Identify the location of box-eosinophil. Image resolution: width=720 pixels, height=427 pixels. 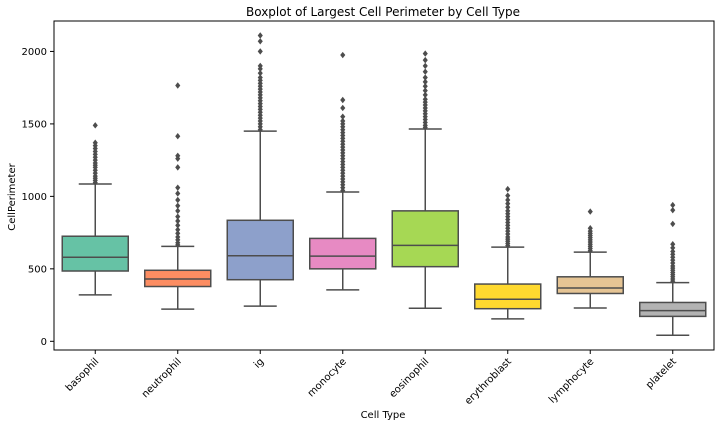
(425, 239).